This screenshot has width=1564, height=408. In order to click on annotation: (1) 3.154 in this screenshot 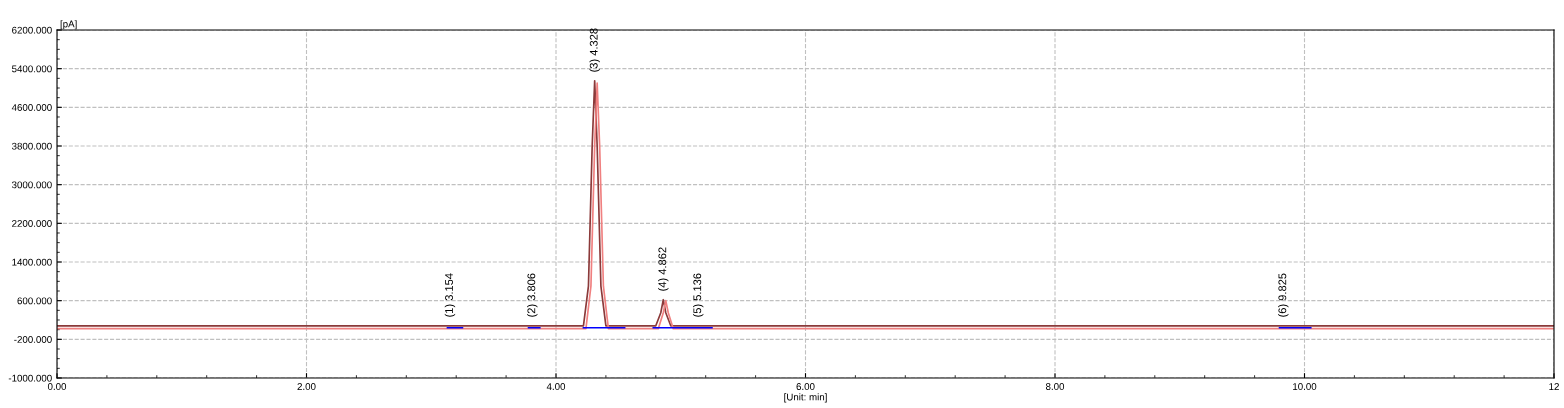, I will do `click(450, 295)`.